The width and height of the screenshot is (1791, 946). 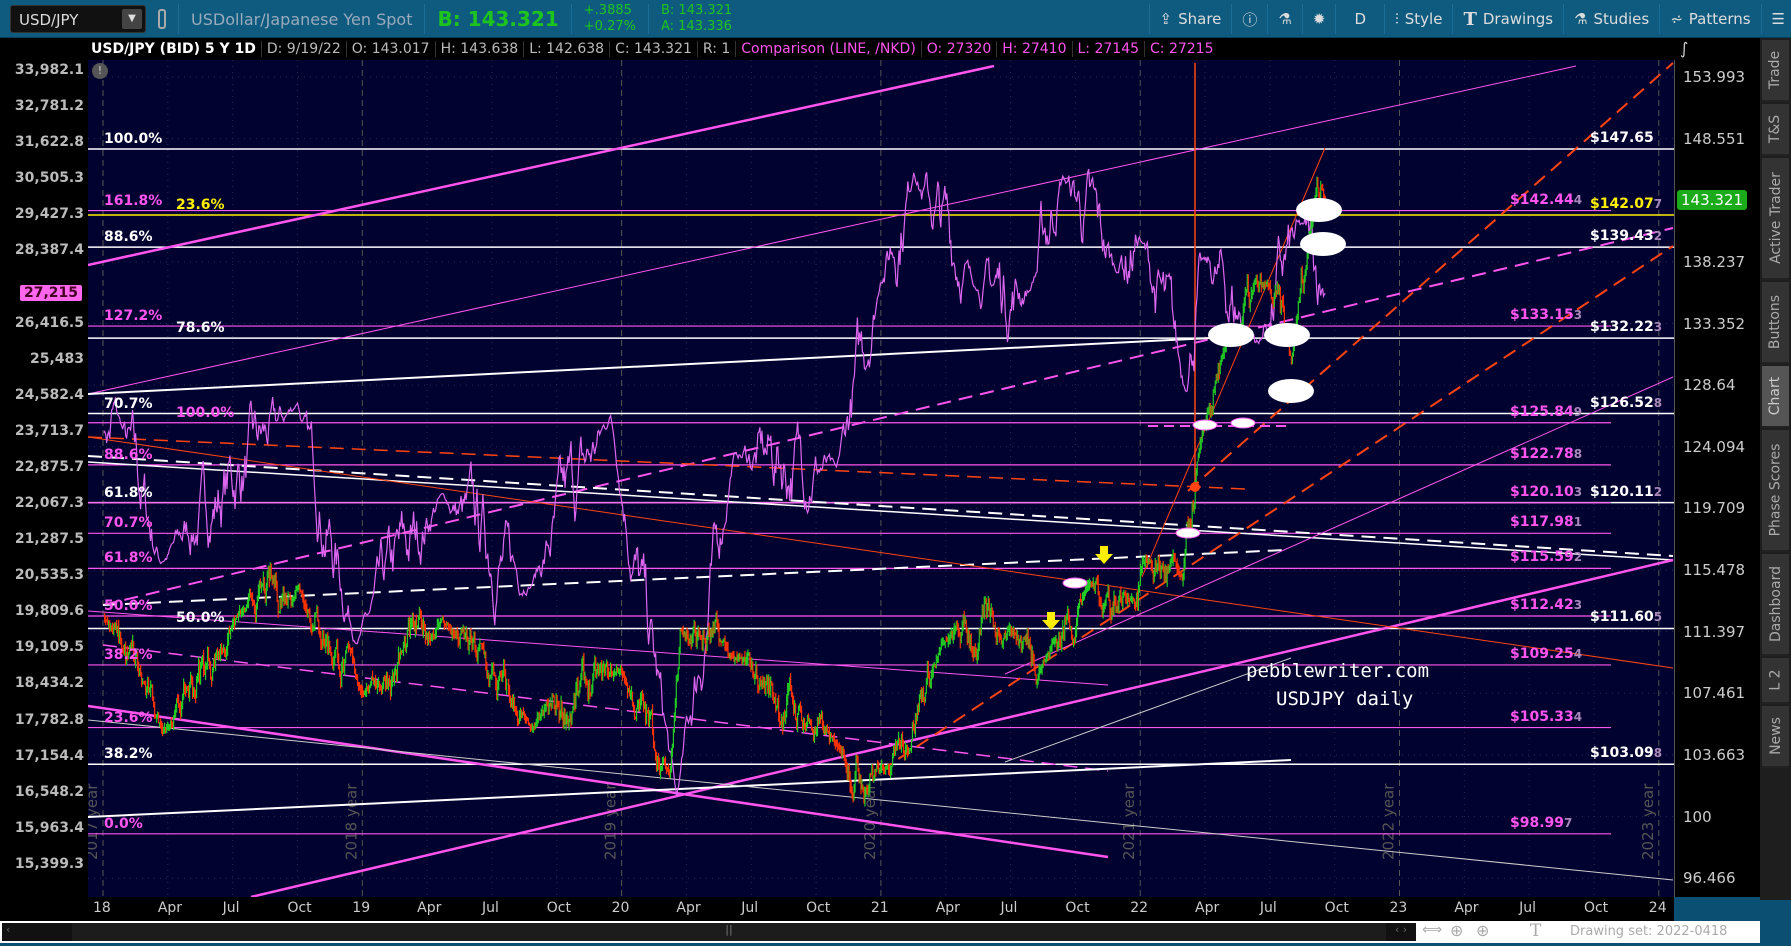 I want to click on year-marker: 2019 year, so click(x=611, y=821).